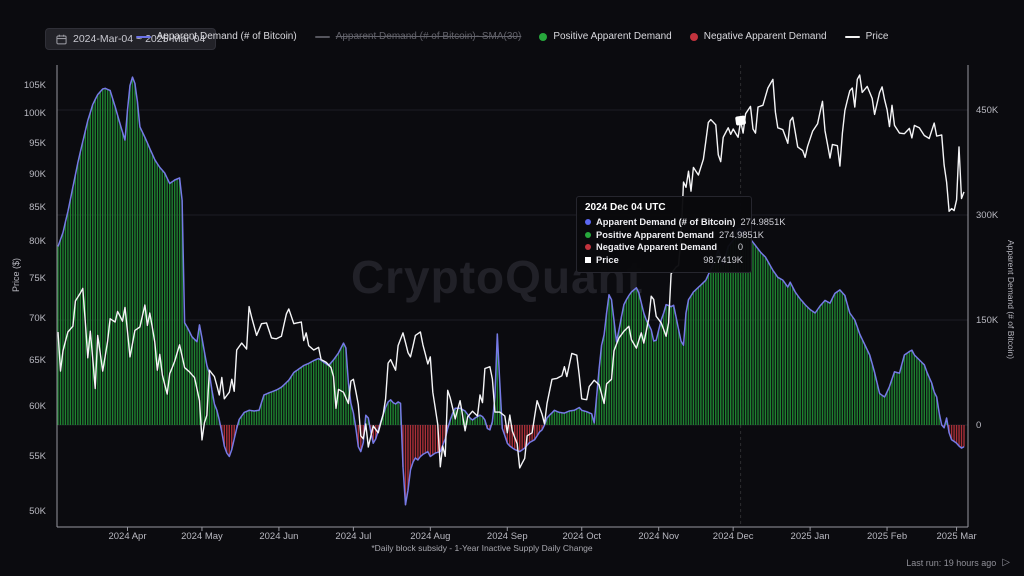 The width and height of the screenshot is (1024, 576). Describe the element at coordinates (956, 536) in the screenshot. I see `month-tick-label: 2025 Mar` at that location.